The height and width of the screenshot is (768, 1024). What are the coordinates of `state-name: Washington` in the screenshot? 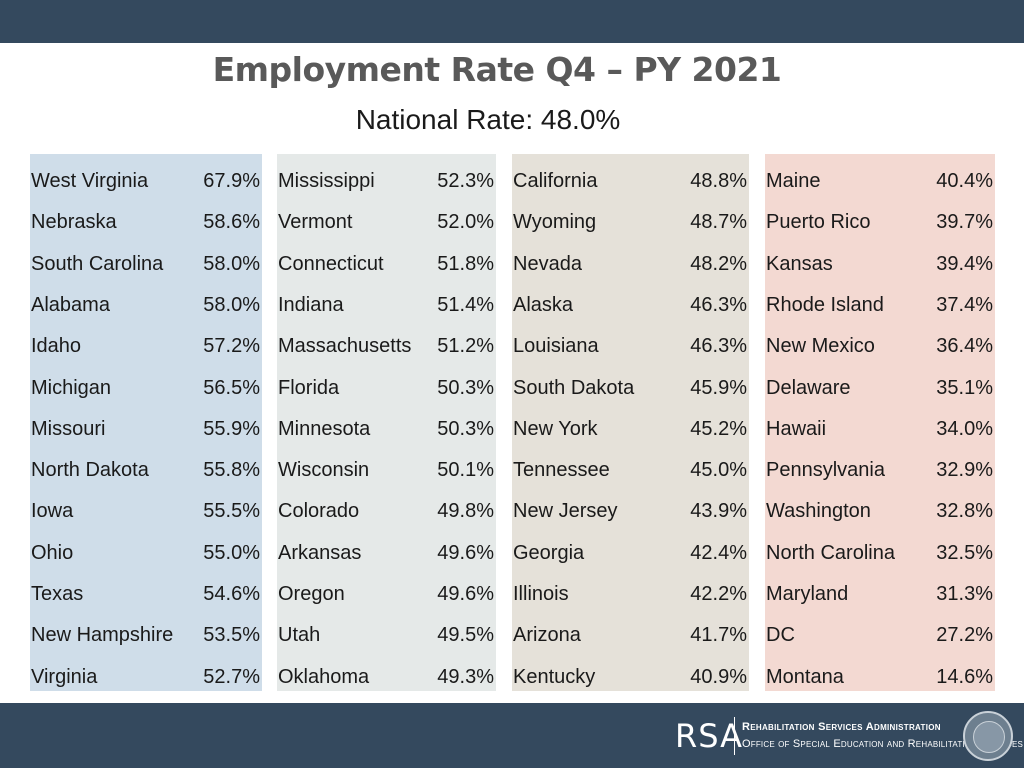 It's located at (818, 511).